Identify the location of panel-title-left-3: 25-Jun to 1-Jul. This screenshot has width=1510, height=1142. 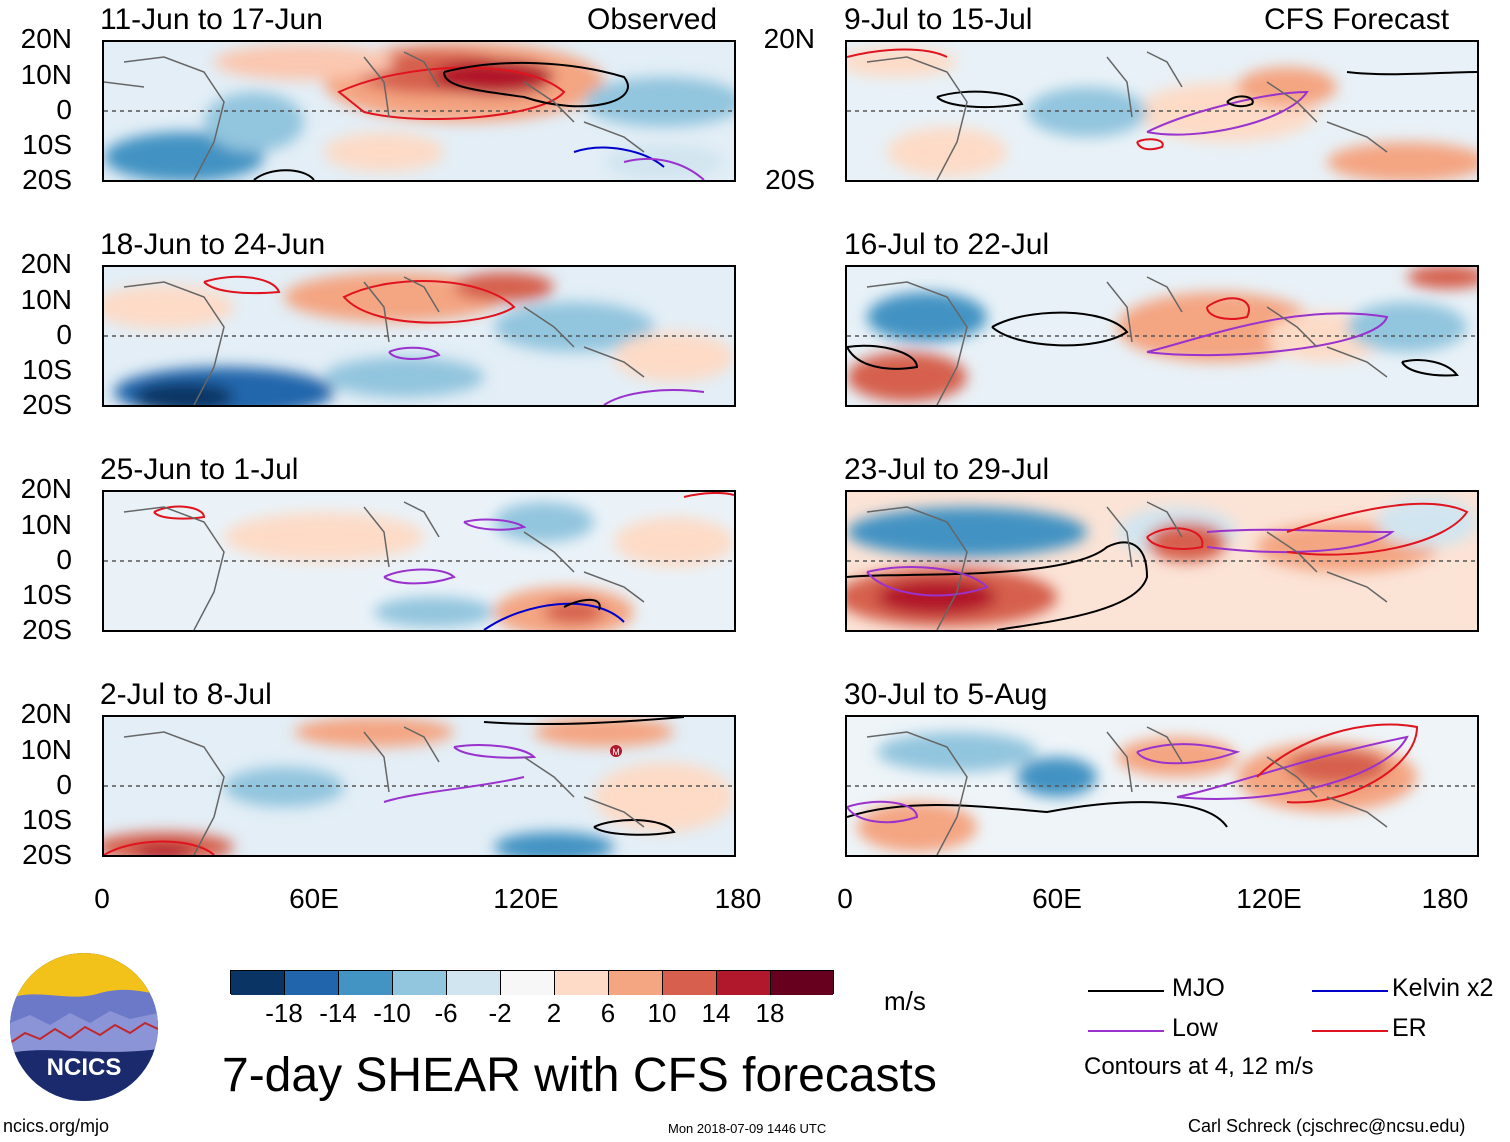
(199, 469).